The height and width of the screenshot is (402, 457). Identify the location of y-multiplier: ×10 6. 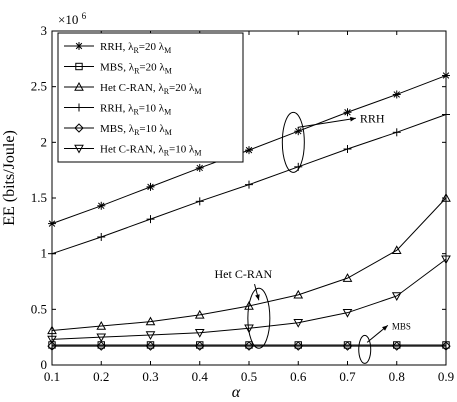
(72, 19).